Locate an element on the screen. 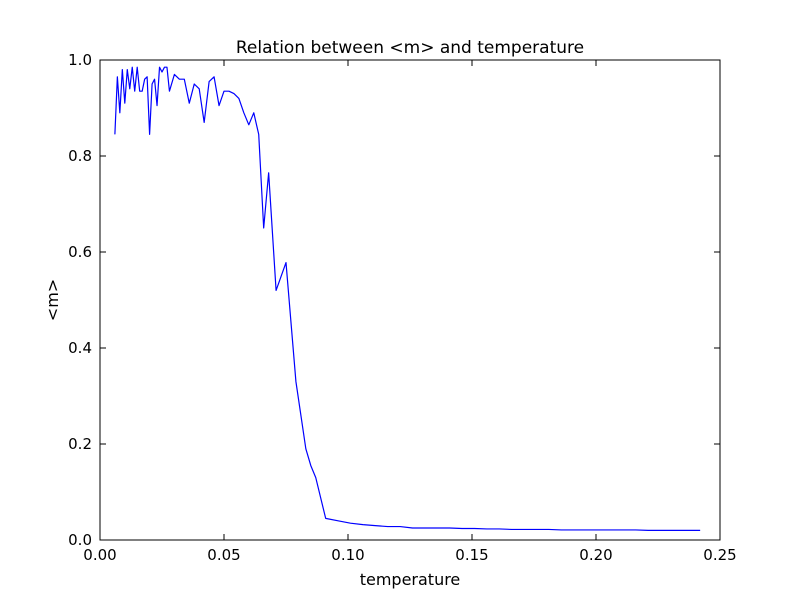 Image resolution: width=800 pixels, height=604 pixels. y-tick-label: 0.4 is located at coordinates (80, 348).